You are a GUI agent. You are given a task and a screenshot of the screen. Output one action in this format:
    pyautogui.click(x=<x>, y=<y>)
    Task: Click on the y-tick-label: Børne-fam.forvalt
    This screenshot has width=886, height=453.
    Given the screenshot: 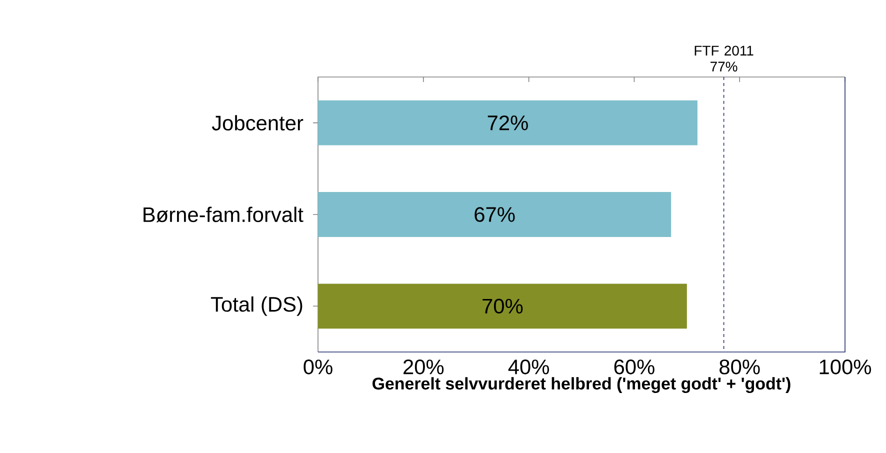 What is the action you would take?
    pyautogui.click(x=224, y=214)
    